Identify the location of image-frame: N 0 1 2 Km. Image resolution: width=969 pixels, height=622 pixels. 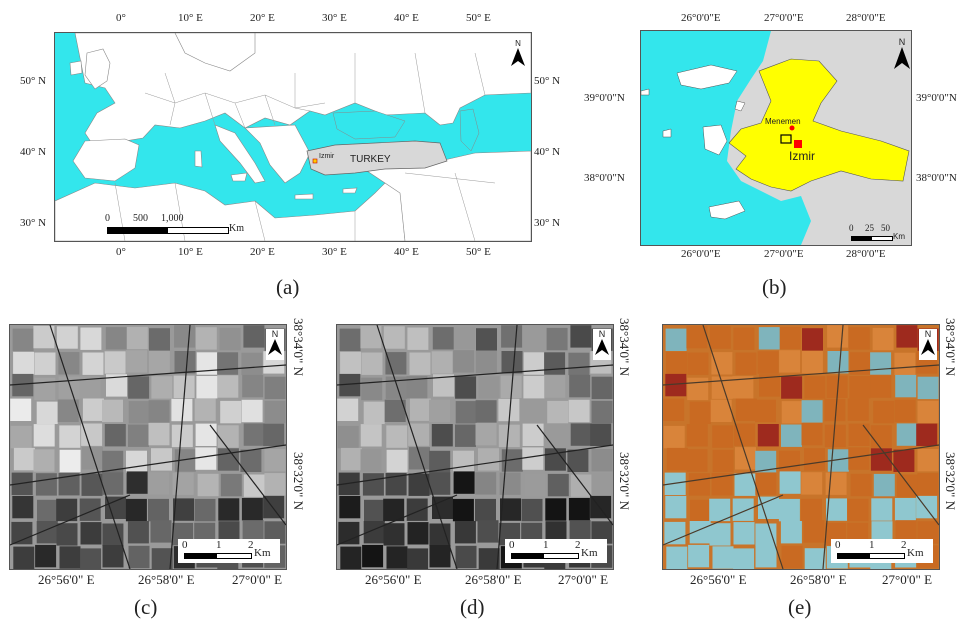
(801, 447).